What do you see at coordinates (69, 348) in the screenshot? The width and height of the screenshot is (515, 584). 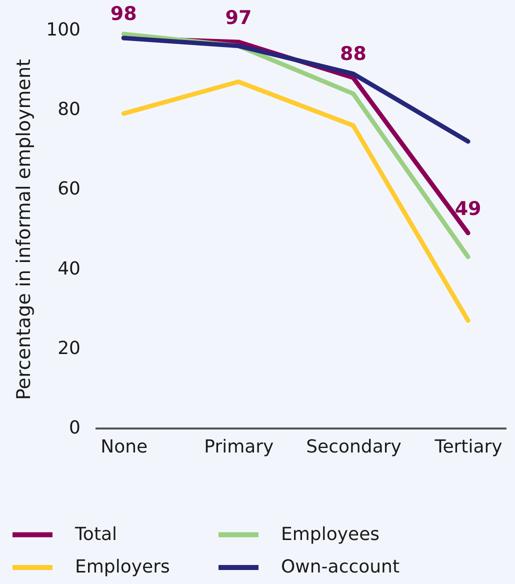 I see `y-tick-label: 20` at bounding box center [69, 348].